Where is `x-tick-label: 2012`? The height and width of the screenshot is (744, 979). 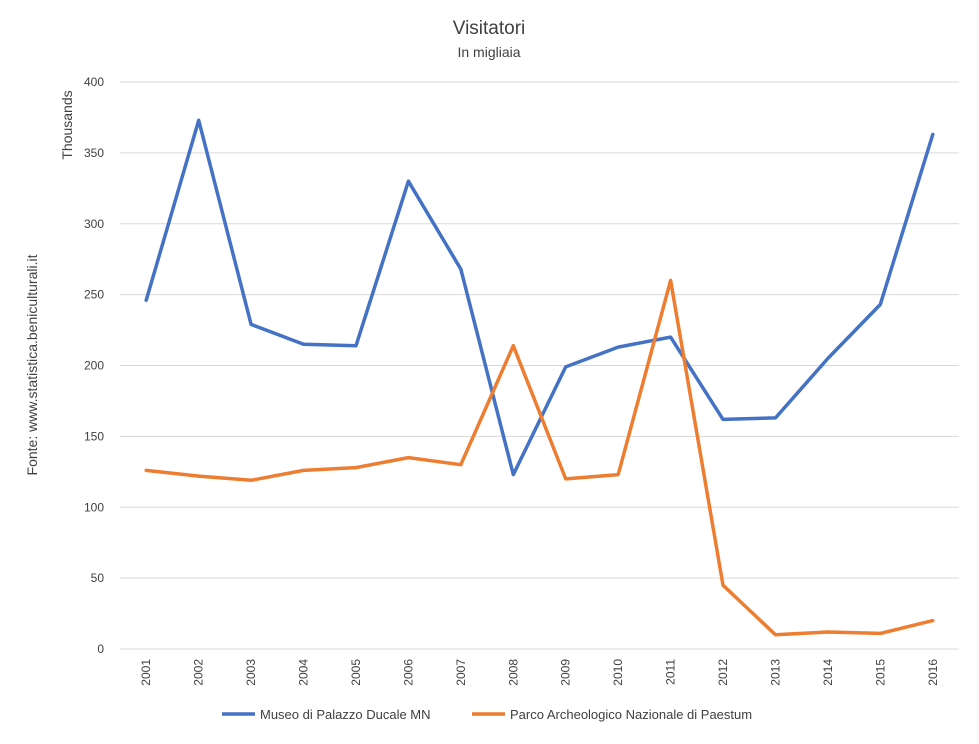 x-tick-label: 2012 is located at coordinates (723, 672).